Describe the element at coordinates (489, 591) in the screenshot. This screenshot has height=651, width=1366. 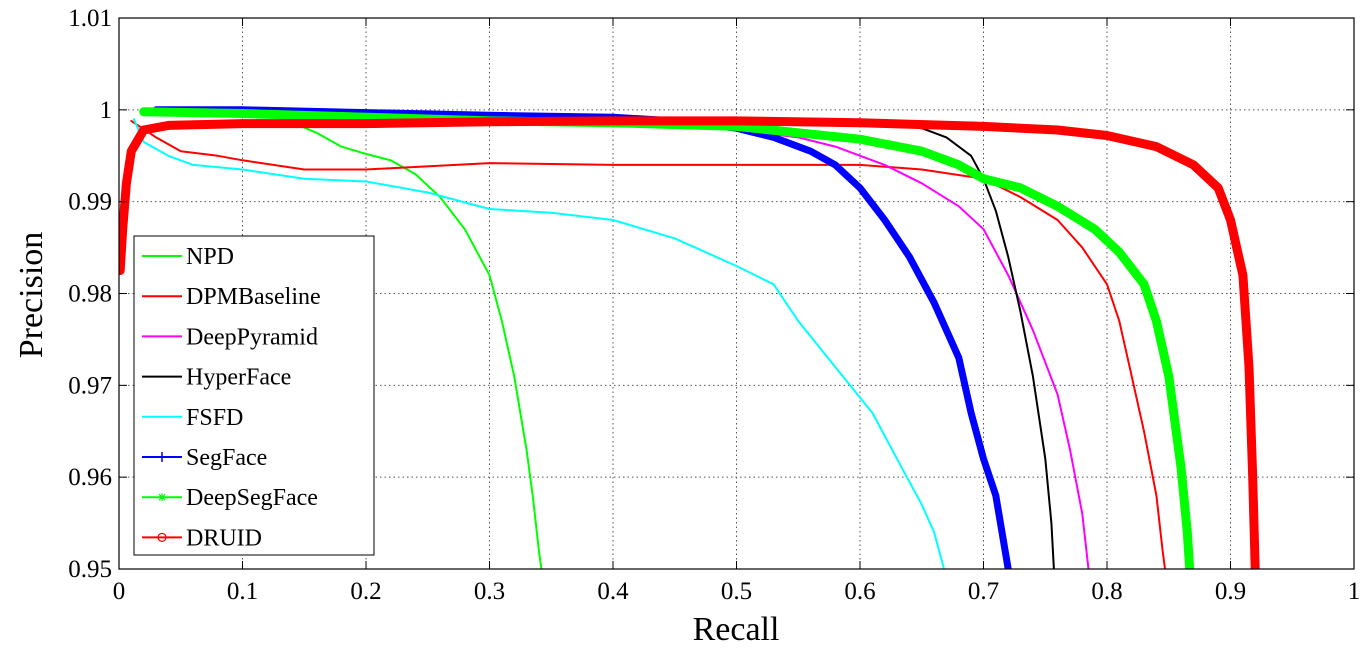
I see `x-tick-label: 0.3` at that location.